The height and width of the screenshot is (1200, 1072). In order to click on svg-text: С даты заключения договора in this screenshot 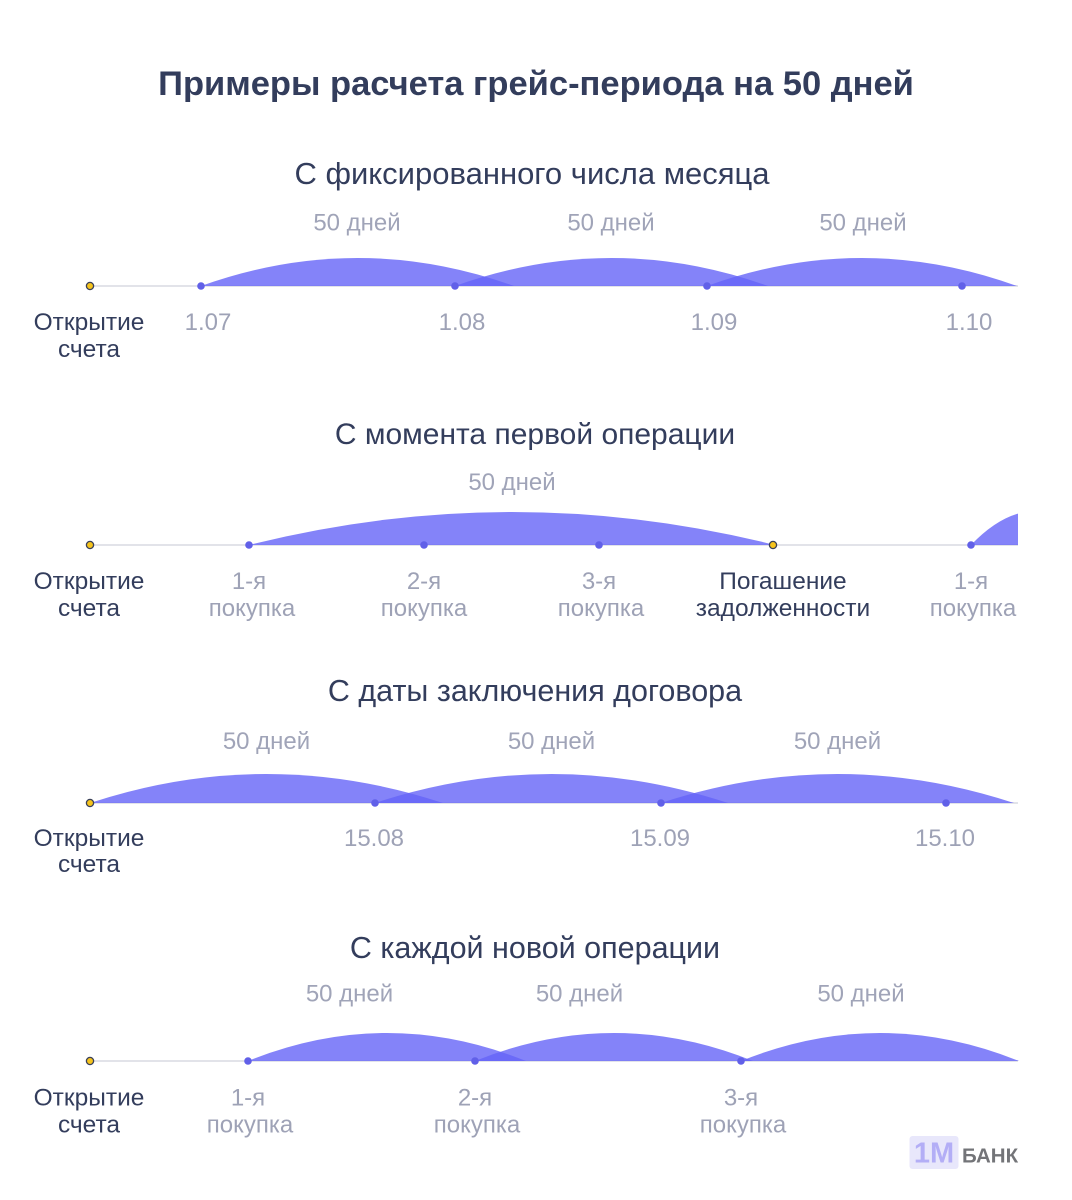, I will do `click(535, 691)`.